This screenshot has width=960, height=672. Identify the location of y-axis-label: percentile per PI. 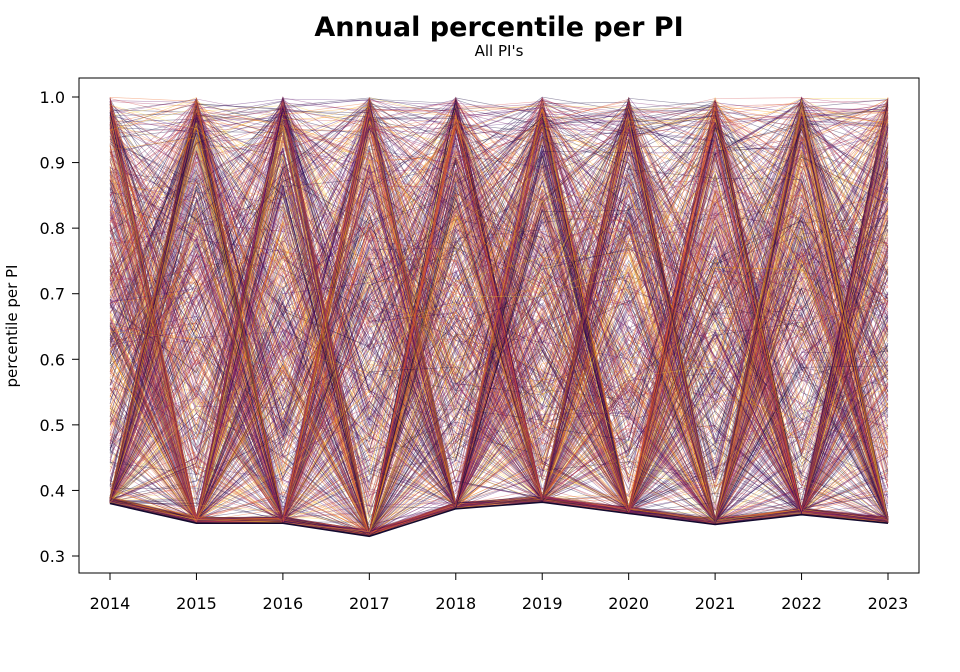
(12, 326).